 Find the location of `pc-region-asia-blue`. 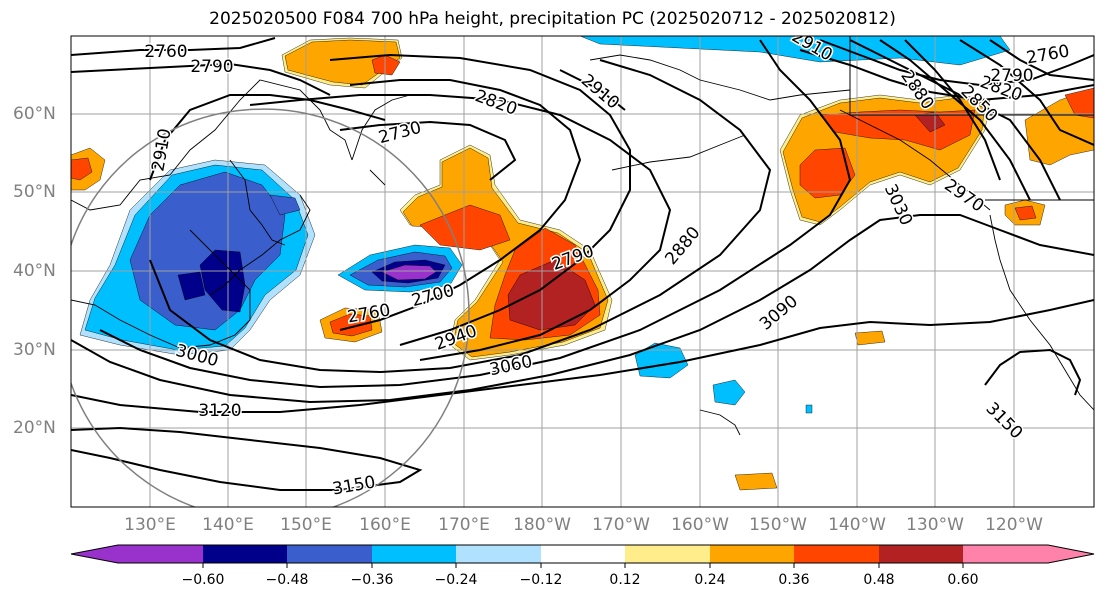

pc-region-asia-blue is located at coordinates (207, 251).